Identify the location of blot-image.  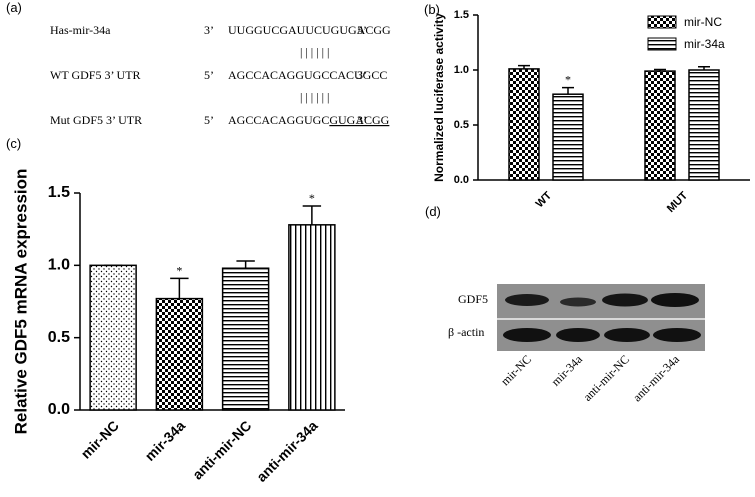
(601, 317).